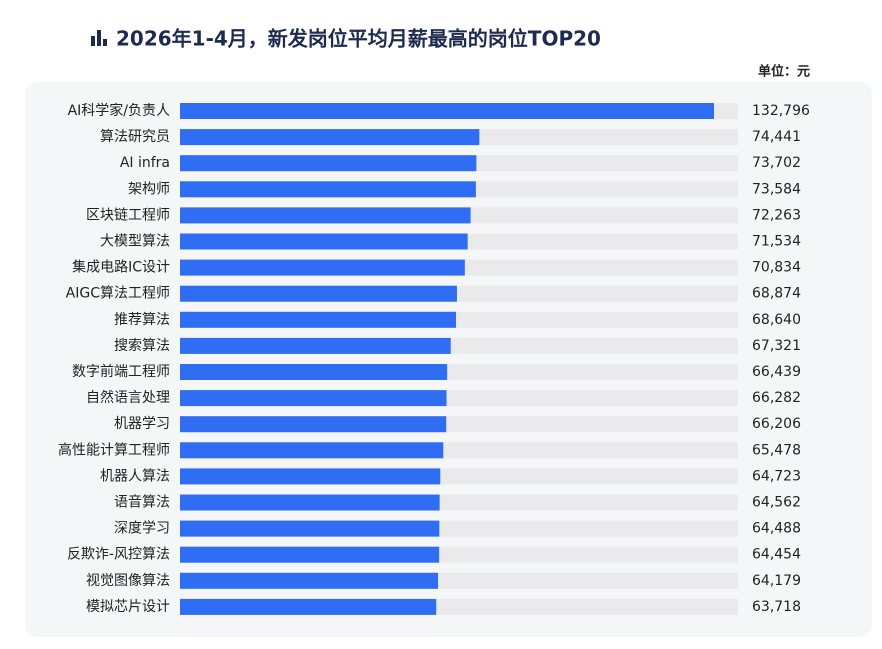  What do you see at coordinates (145, 163) in the screenshot?
I see `category-label: AI infra` at bounding box center [145, 163].